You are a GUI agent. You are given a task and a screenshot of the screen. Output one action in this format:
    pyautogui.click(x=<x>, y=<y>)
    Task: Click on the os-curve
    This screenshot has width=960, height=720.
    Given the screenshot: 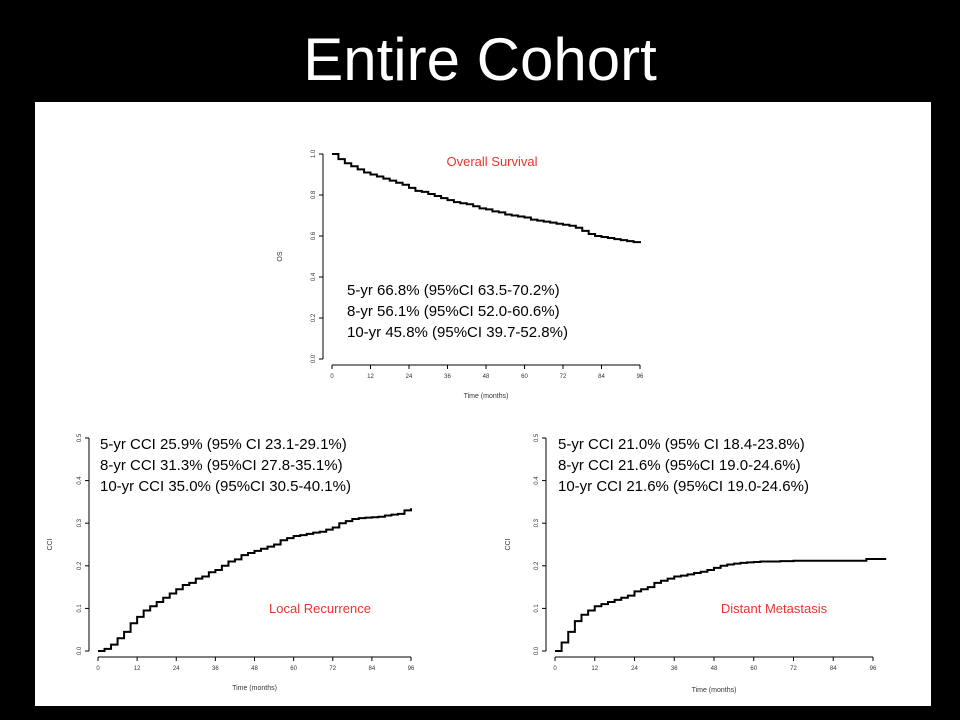 What is the action you would take?
    pyautogui.click(x=486, y=198)
    